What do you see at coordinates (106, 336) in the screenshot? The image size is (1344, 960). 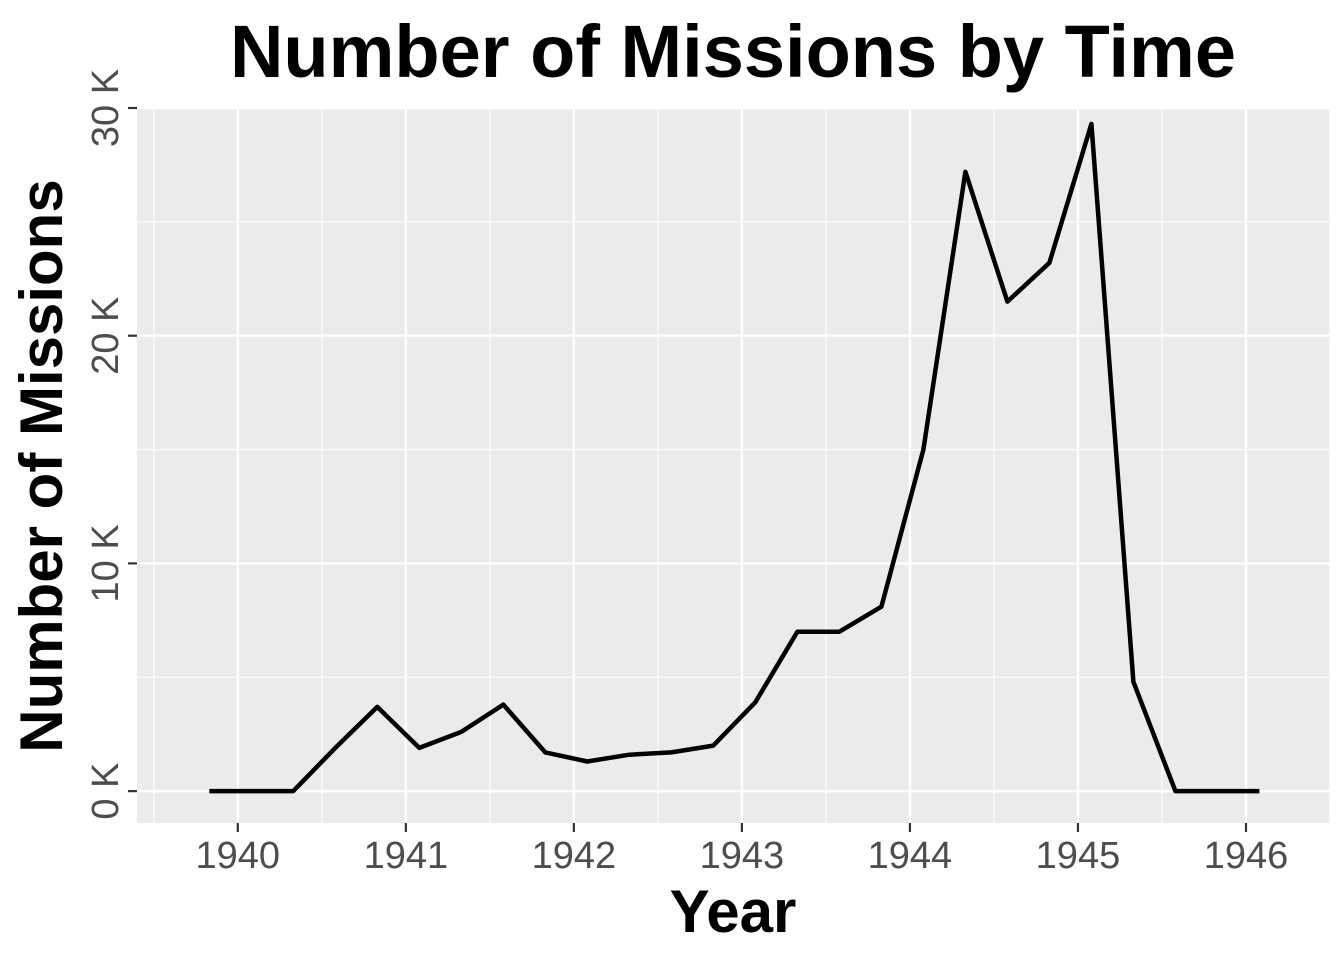 I see `y-tick-label: 20 K` at bounding box center [106, 336].